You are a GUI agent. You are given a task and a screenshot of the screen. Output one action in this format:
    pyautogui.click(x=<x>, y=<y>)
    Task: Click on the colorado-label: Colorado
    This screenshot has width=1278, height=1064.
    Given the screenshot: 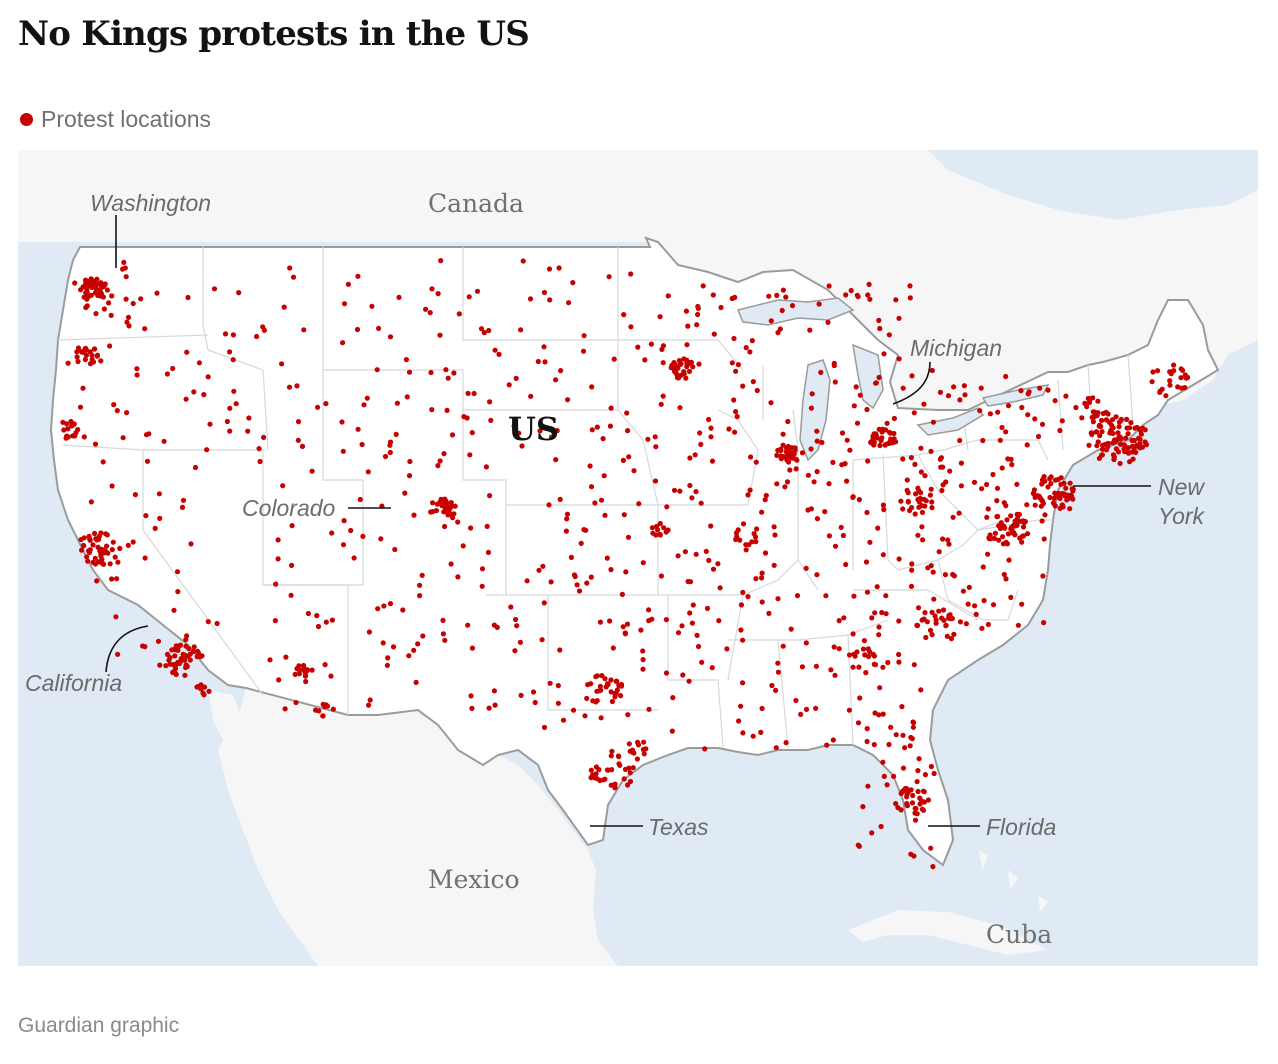 What is the action you would take?
    pyautogui.click(x=289, y=508)
    